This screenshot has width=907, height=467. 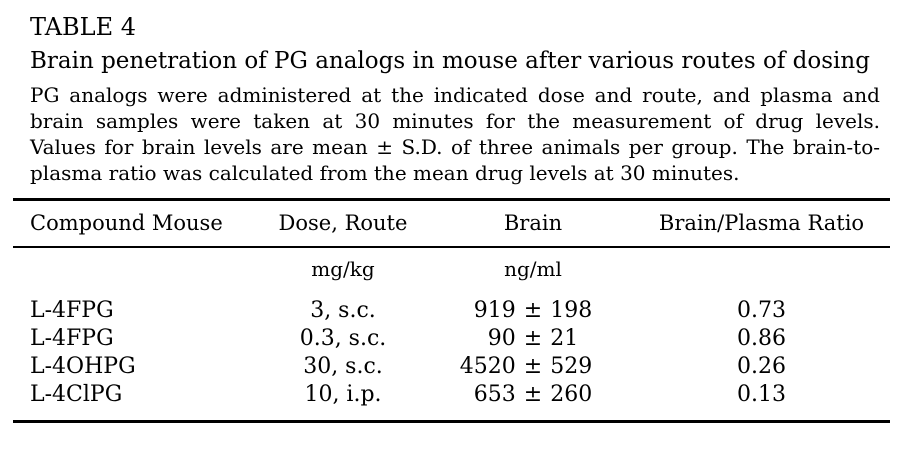 What do you see at coordinates (571, 394) in the screenshot?
I see `brain-sd: 260` at bounding box center [571, 394].